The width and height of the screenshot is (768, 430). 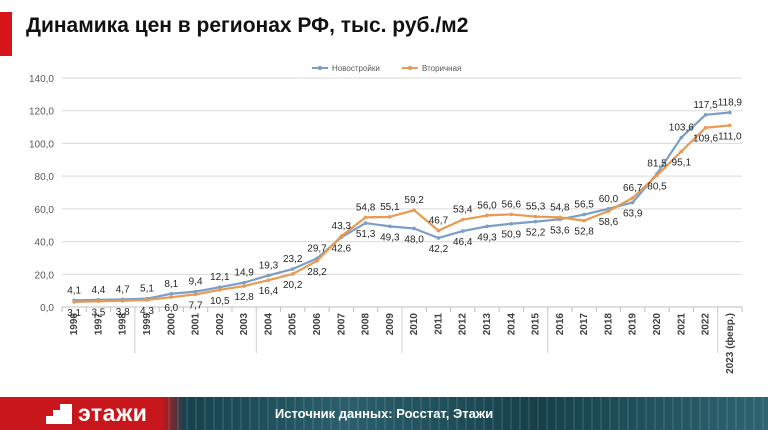 I want to click on data-label: 66,7, so click(x=633, y=188).